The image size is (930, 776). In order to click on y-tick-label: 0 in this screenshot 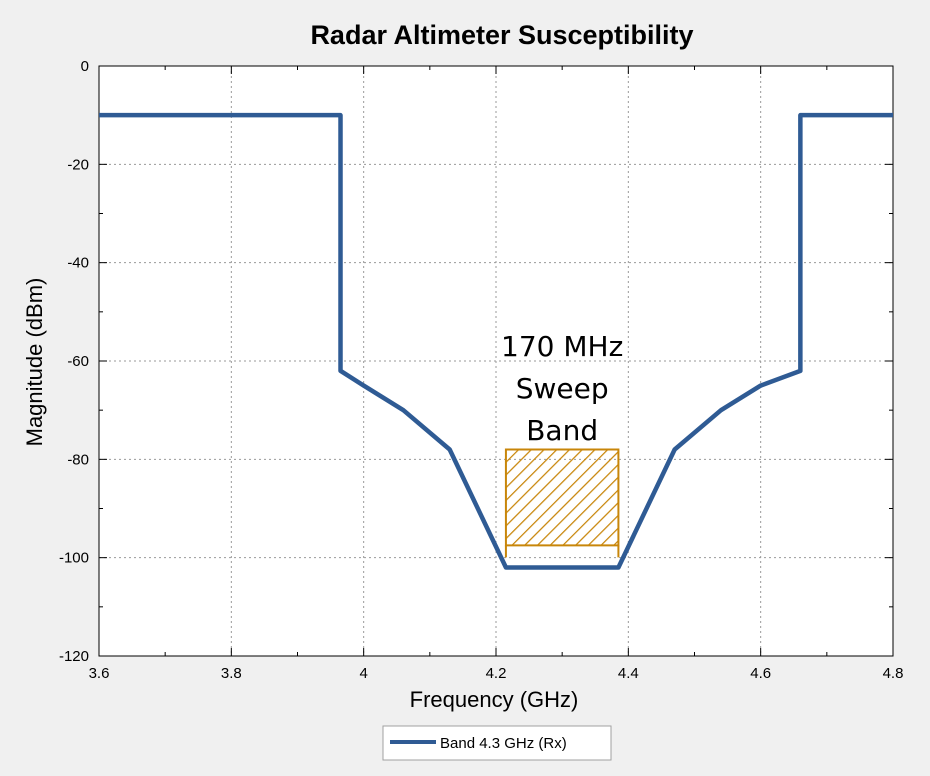, I will do `click(85, 66)`.